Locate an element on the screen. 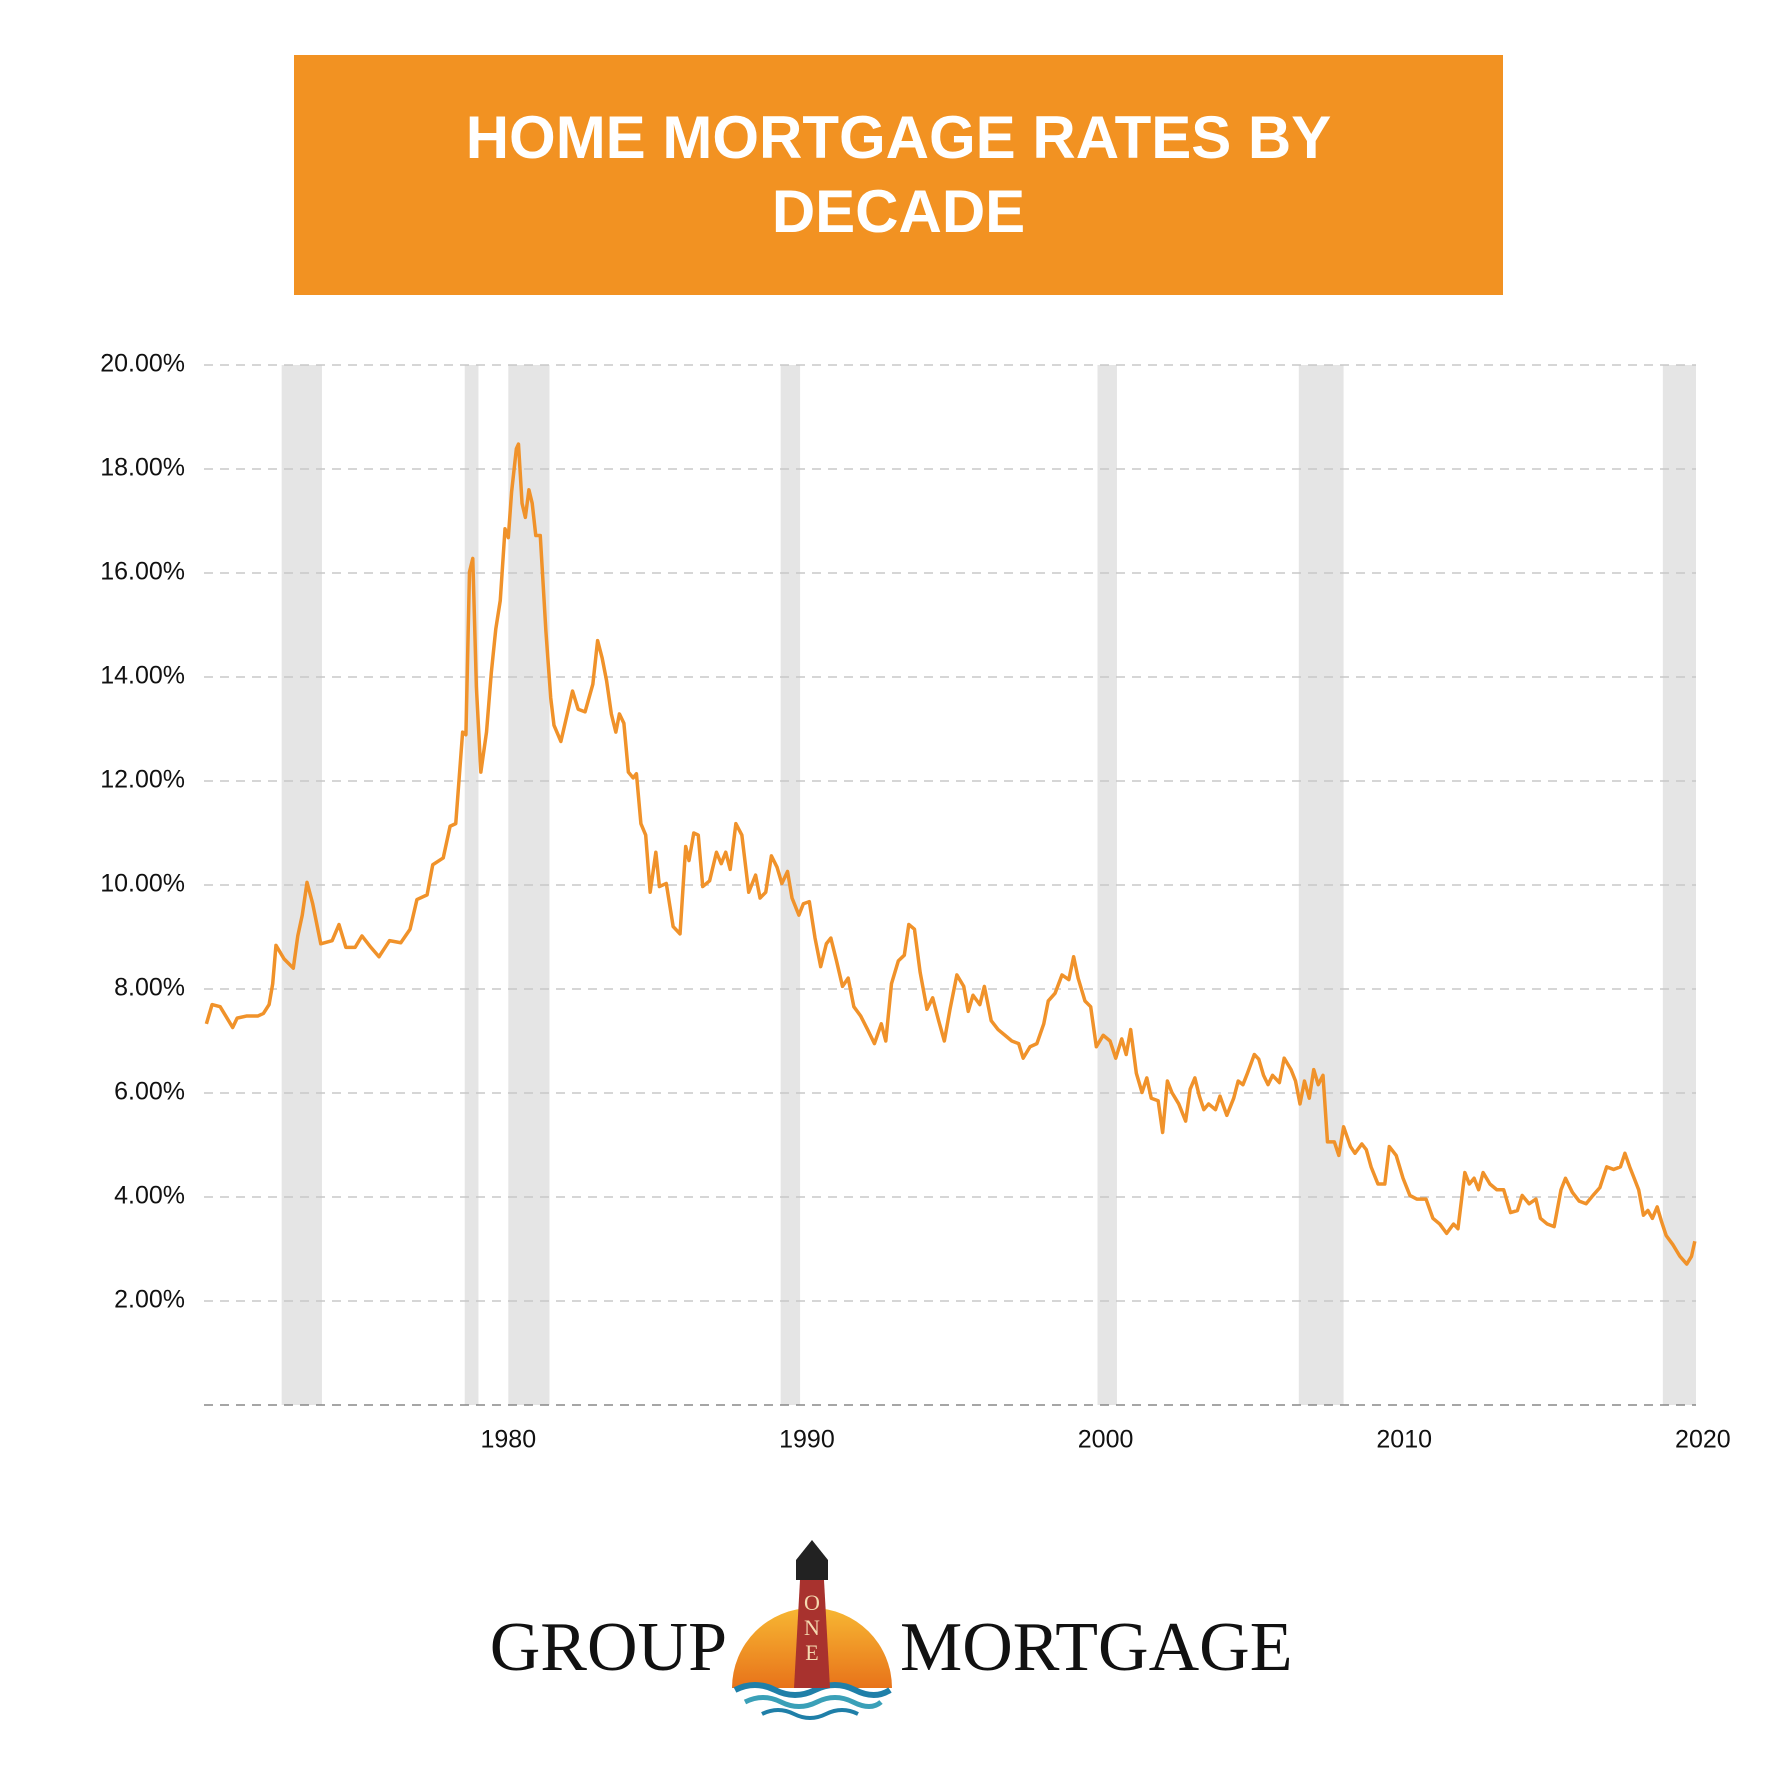 This screenshot has width=1776, height=1776. logo: ONE GROUP MORTGAGE is located at coordinates (891, 1630).